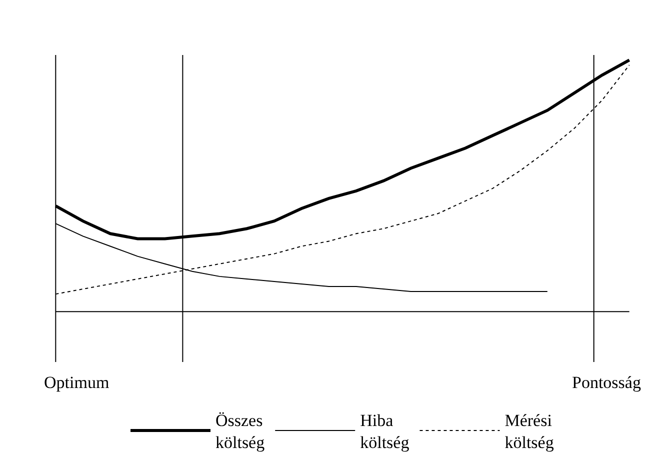  Describe the element at coordinates (607, 382) in the screenshot. I see `text: Pontosság` at that location.